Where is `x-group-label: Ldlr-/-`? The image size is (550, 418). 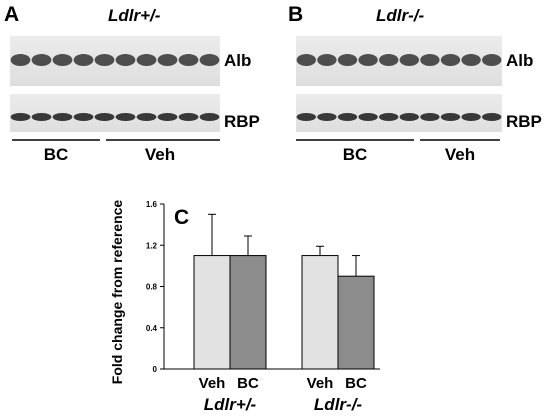 x-group-label: Ldlr-/- is located at coordinates (338, 404).